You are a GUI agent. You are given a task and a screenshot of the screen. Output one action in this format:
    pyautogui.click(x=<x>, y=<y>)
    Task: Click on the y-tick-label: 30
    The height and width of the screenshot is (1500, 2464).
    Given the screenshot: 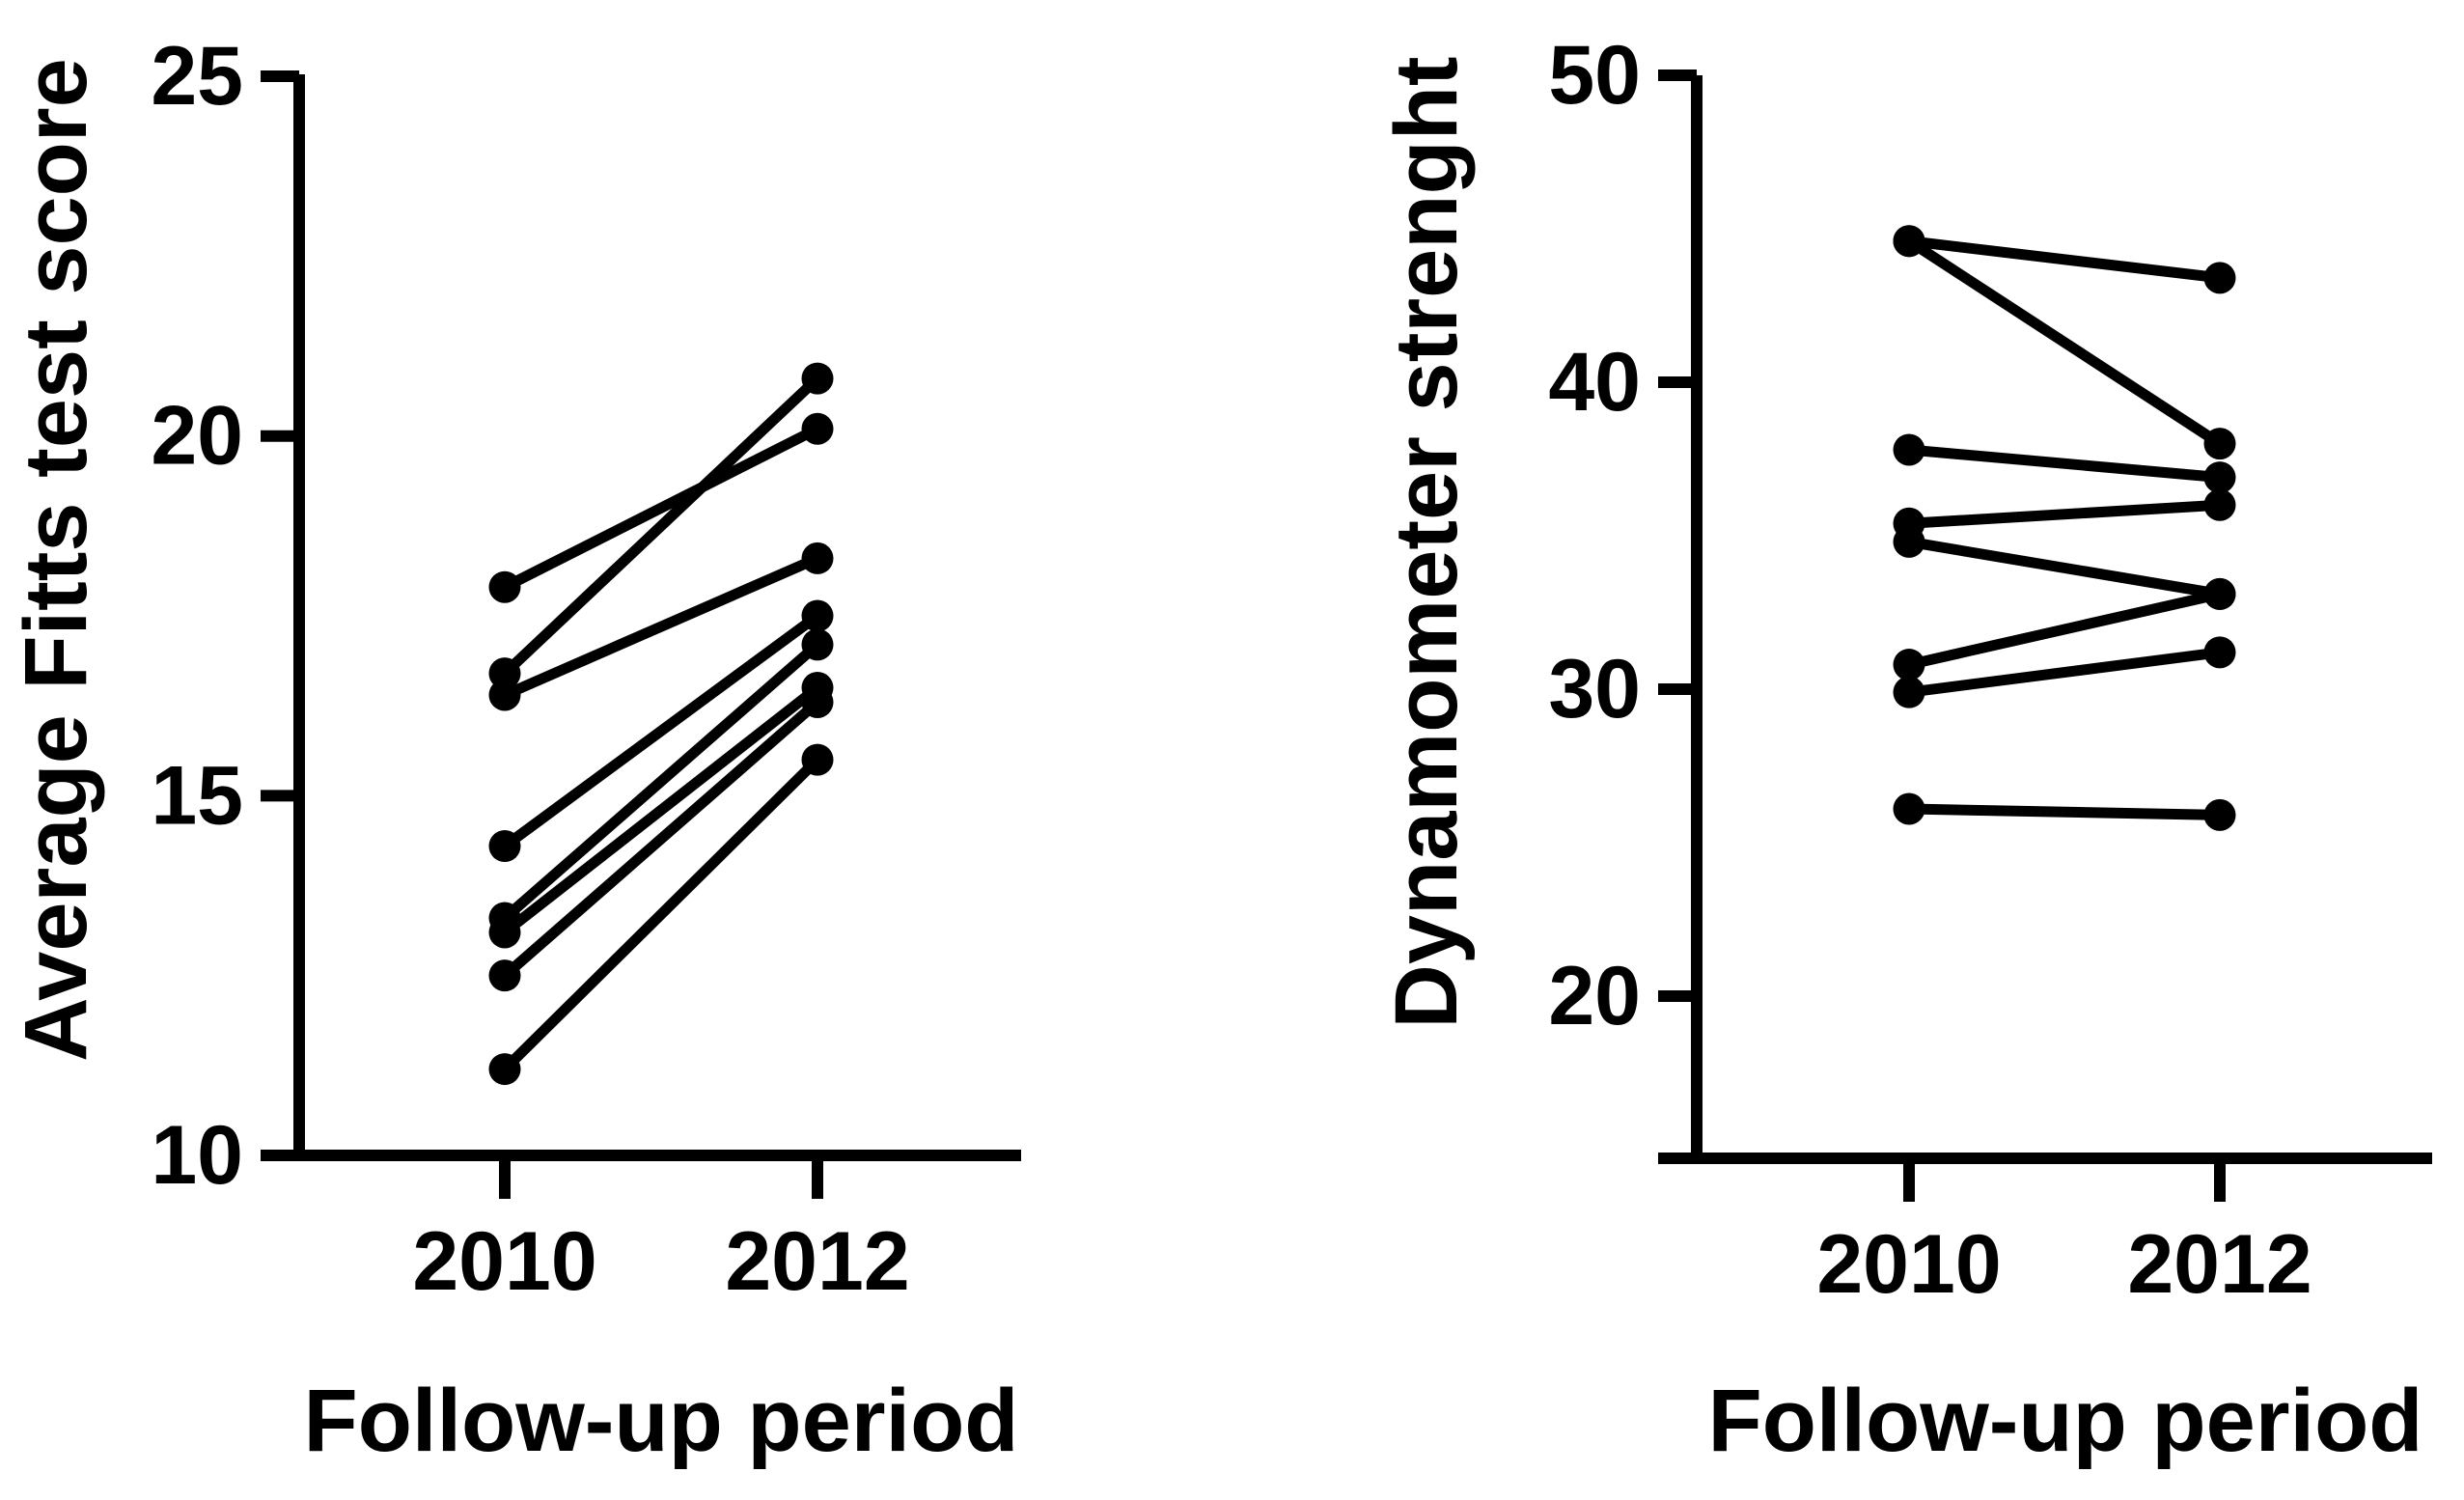 What is the action you would take?
    pyautogui.click(x=1594, y=689)
    